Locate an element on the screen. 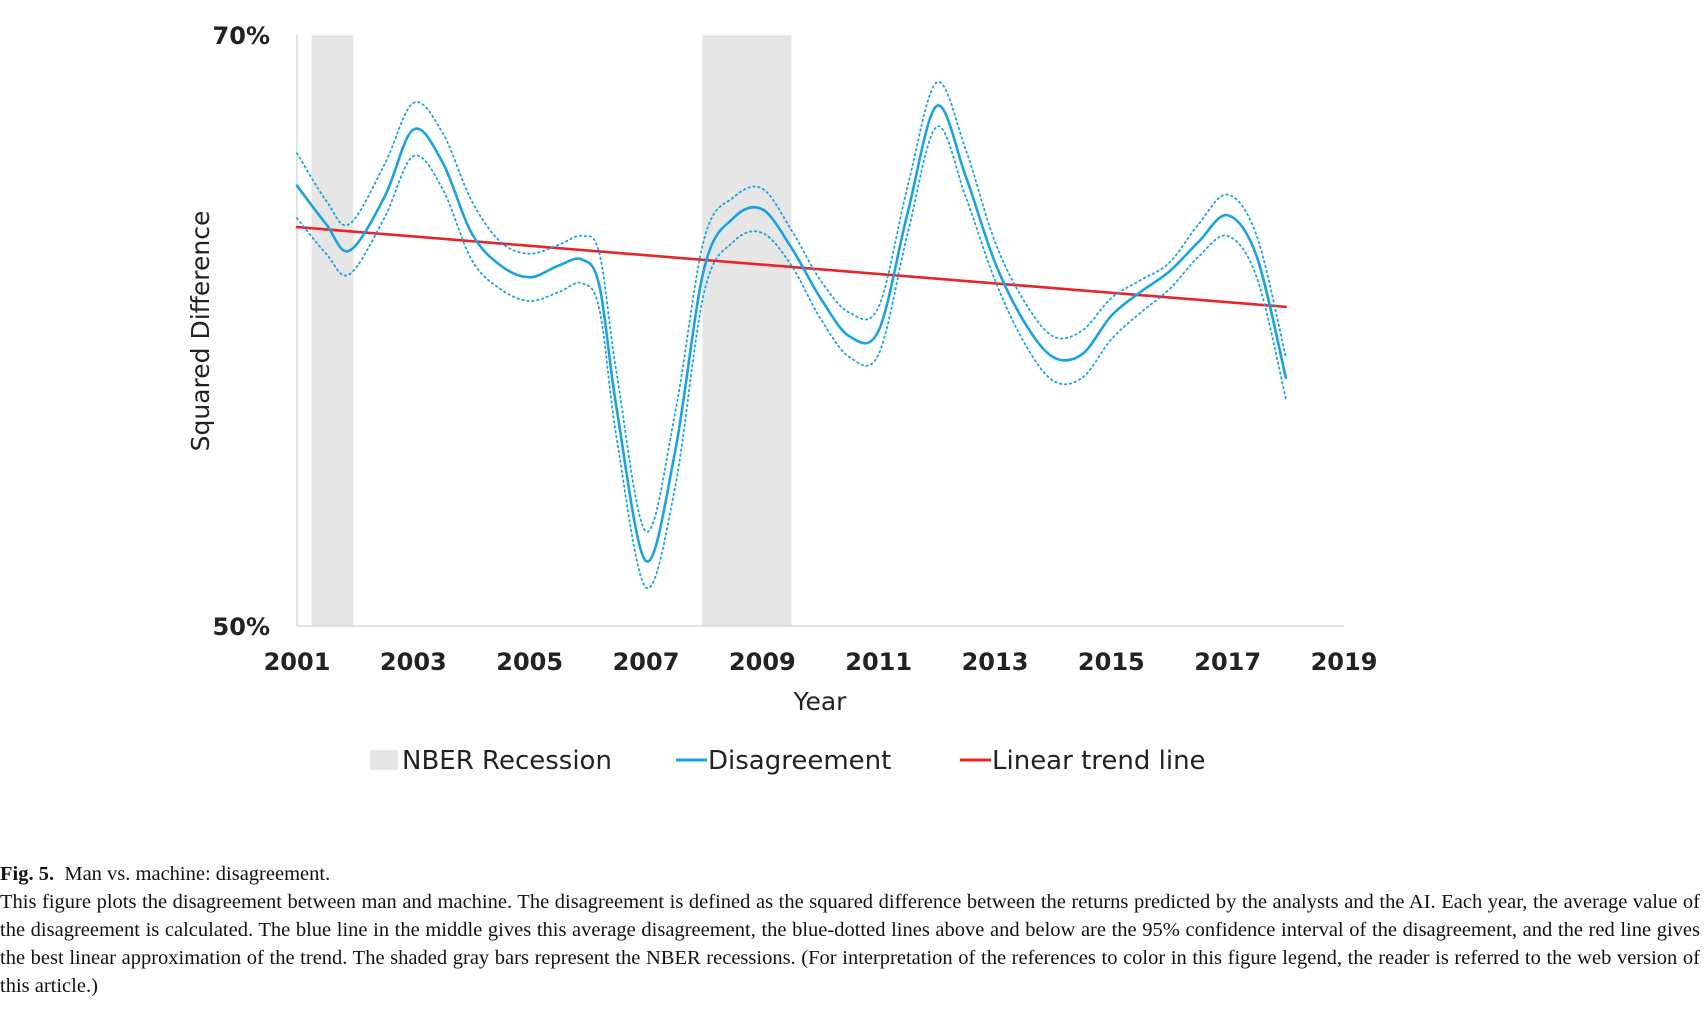 The height and width of the screenshot is (1014, 1704). legend-swatch-nber-recession is located at coordinates (384, 760).